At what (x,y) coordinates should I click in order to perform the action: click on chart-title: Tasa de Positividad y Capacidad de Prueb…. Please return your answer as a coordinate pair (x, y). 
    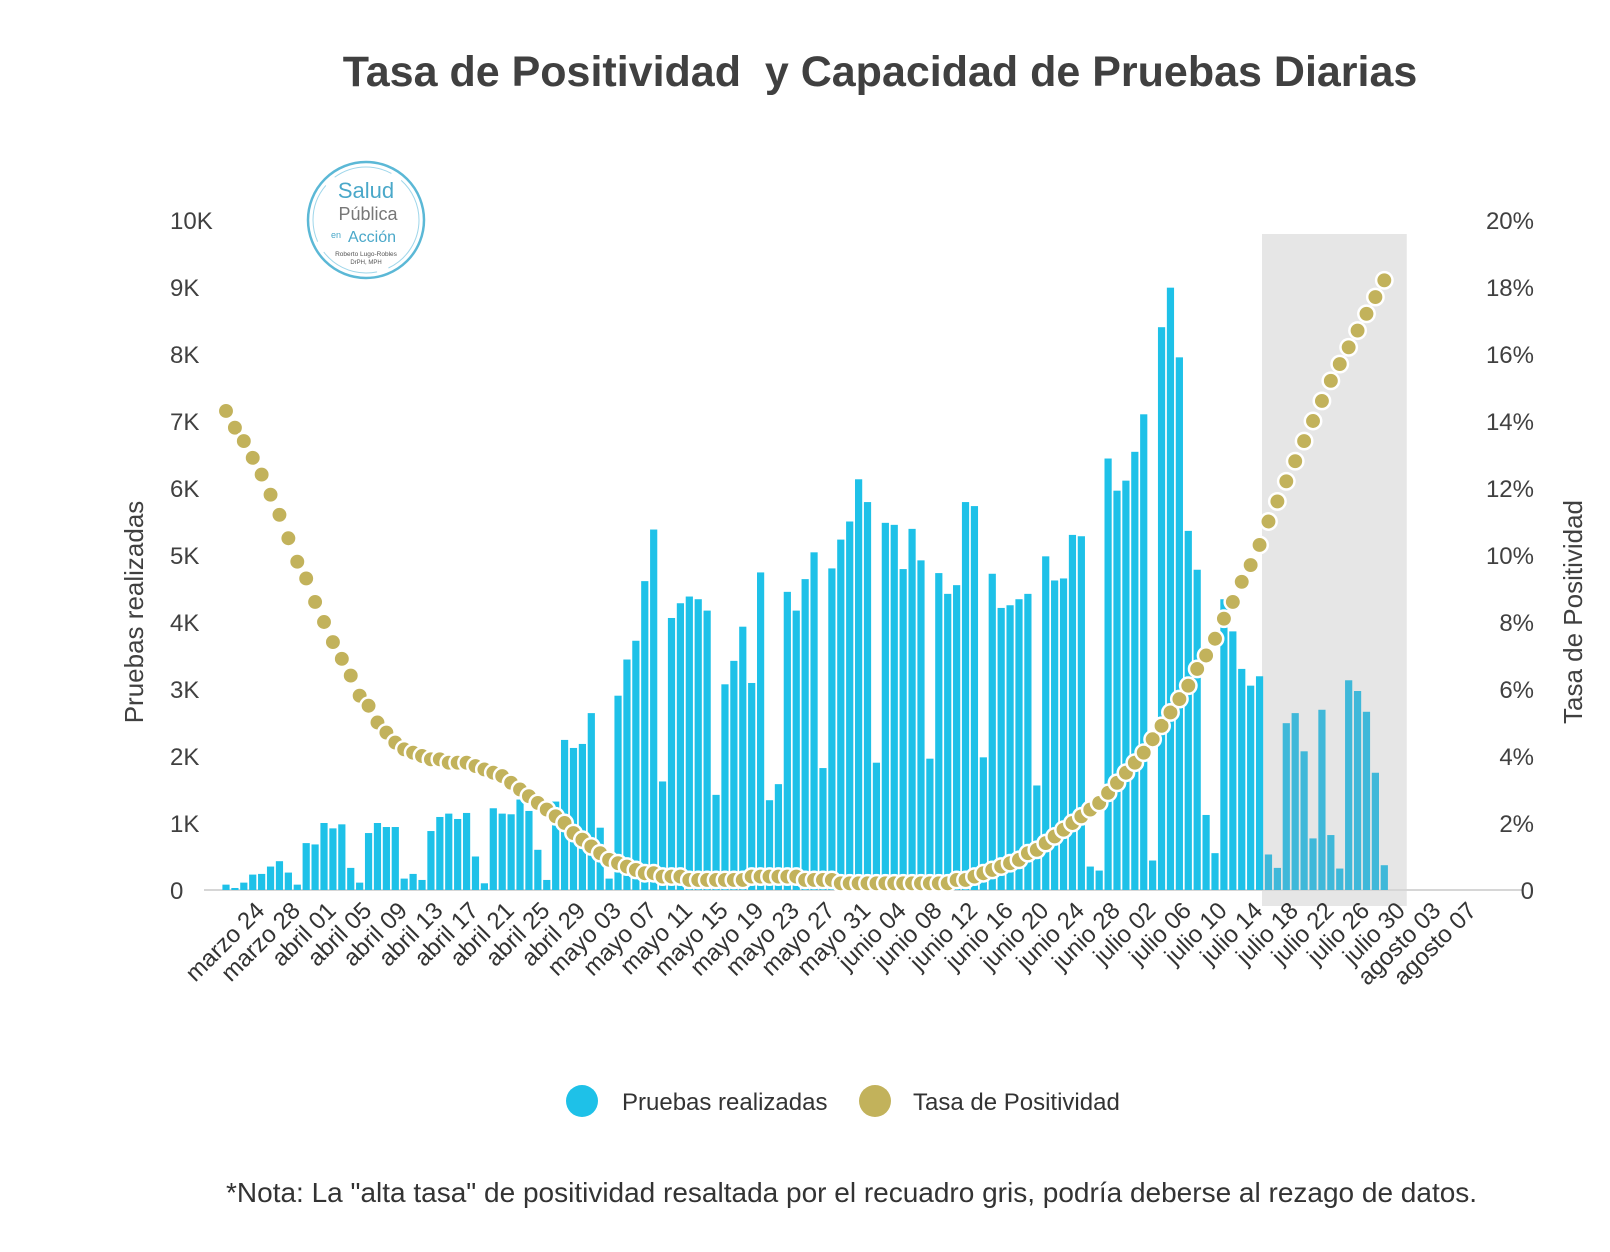
    Looking at the image, I should click on (880, 72).